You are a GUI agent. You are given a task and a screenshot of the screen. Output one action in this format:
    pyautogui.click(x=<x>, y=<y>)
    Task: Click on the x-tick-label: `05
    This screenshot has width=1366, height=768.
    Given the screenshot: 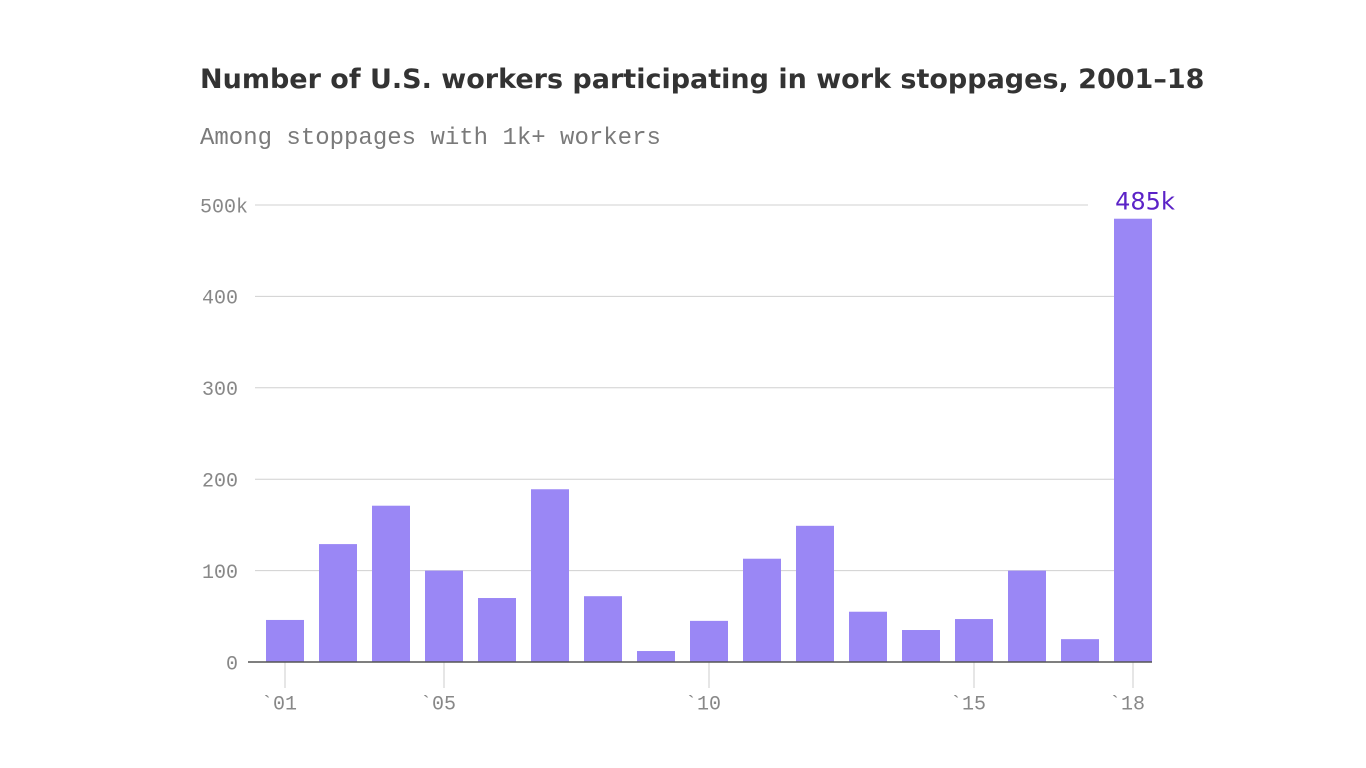 What is the action you would take?
    pyautogui.click(x=438, y=704)
    